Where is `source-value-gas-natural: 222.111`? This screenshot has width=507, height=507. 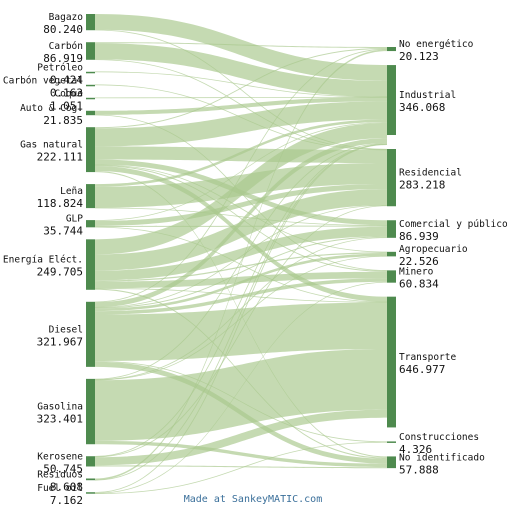
source-value-gas-natural: 222.111 is located at coordinates (60, 157).